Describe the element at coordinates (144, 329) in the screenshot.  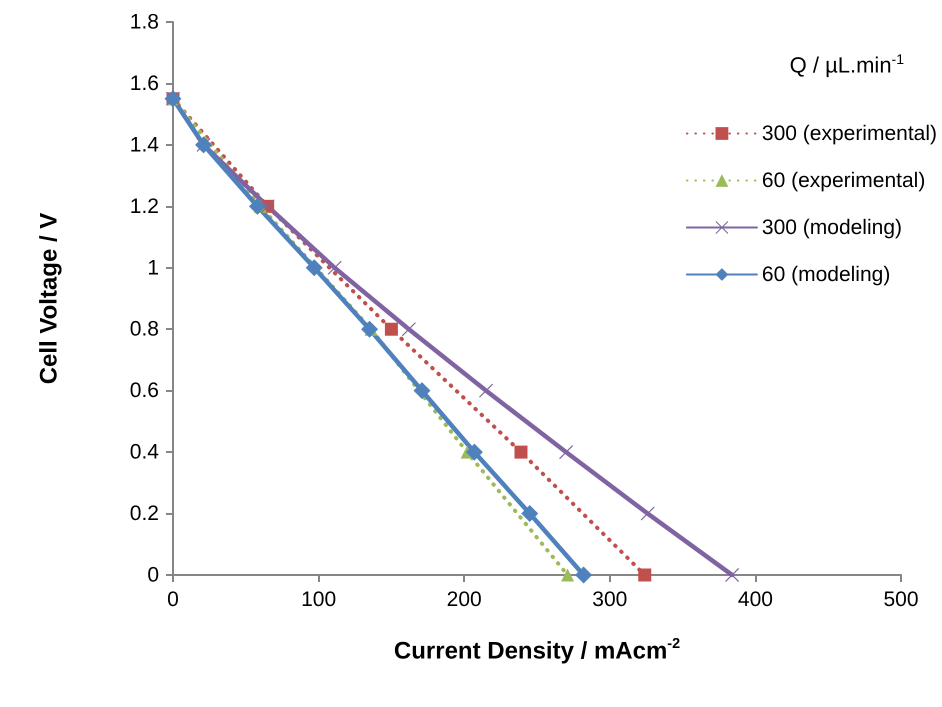
I see `y-tick-label: 0.8` at that location.